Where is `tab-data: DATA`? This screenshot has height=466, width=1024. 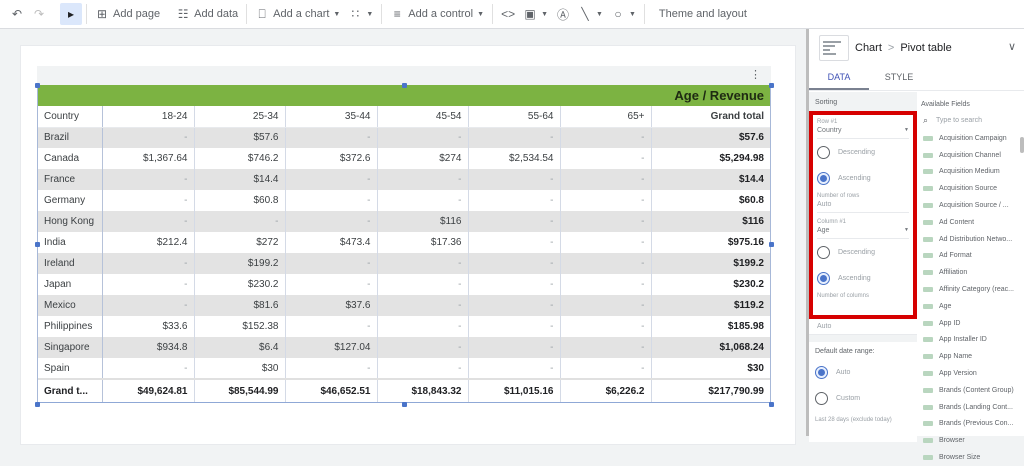
tab-data: DATA is located at coordinates (839, 78).